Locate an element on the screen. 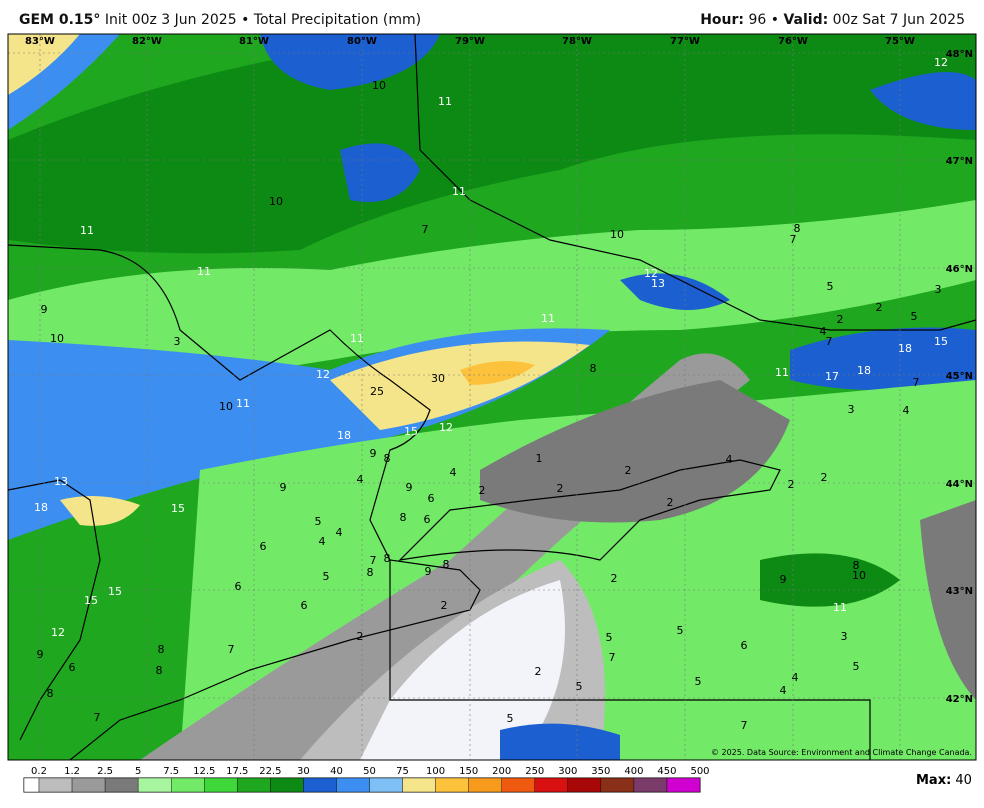 This screenshot has height=808, width=984. lat-label: 47°N is located at coordinates (959, 161).